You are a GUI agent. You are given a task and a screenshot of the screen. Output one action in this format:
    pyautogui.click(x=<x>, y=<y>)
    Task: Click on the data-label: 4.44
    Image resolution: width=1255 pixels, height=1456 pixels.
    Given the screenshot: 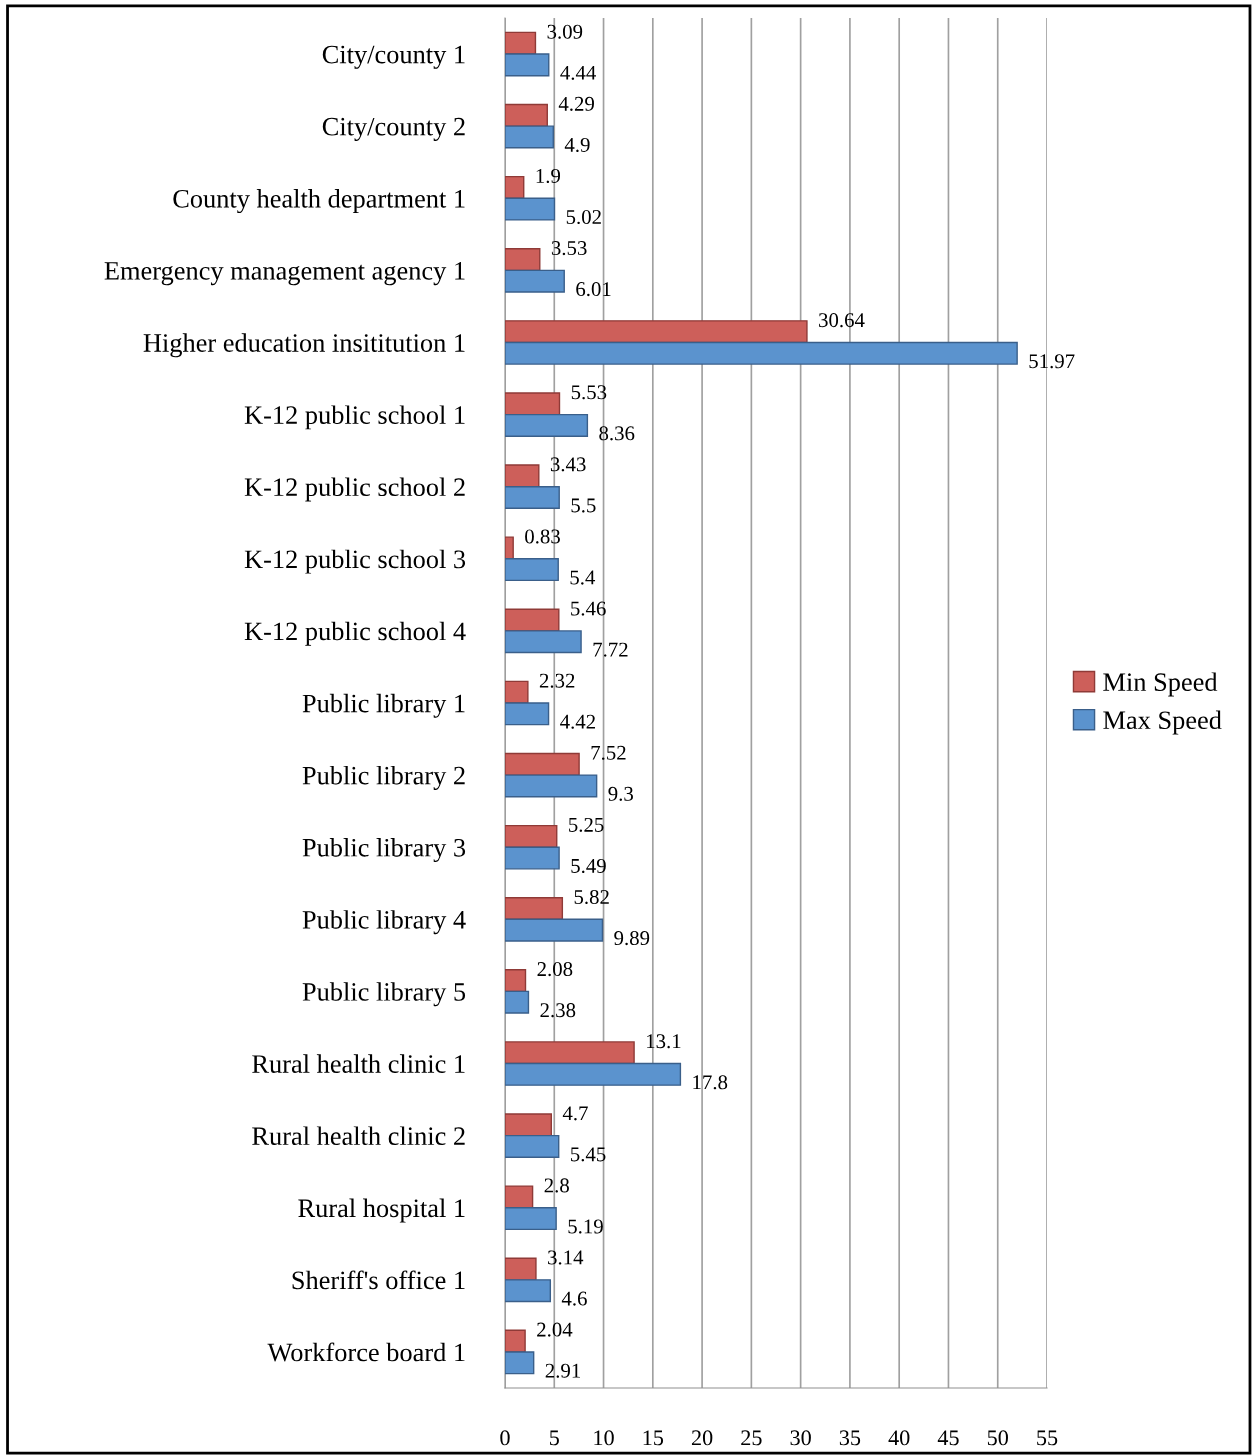 What is the action you would take?
    pyautogui.click(x=578, y=72)
    